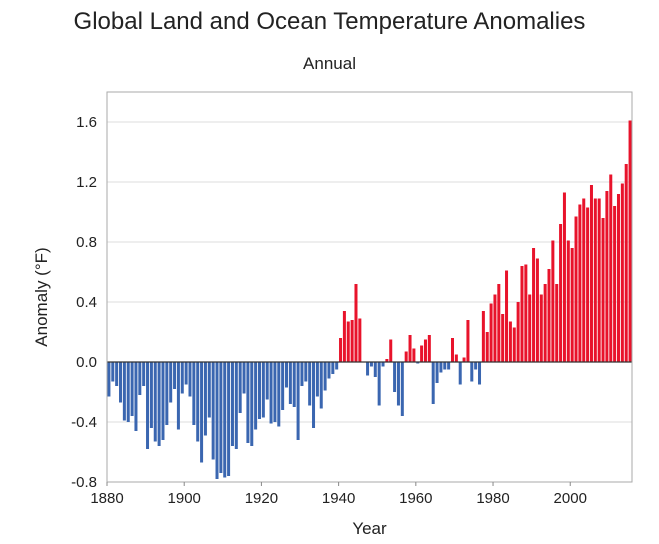  Describe the element at coordinates (495, 328) in the screenshot. I see `bar-1980` at that location.